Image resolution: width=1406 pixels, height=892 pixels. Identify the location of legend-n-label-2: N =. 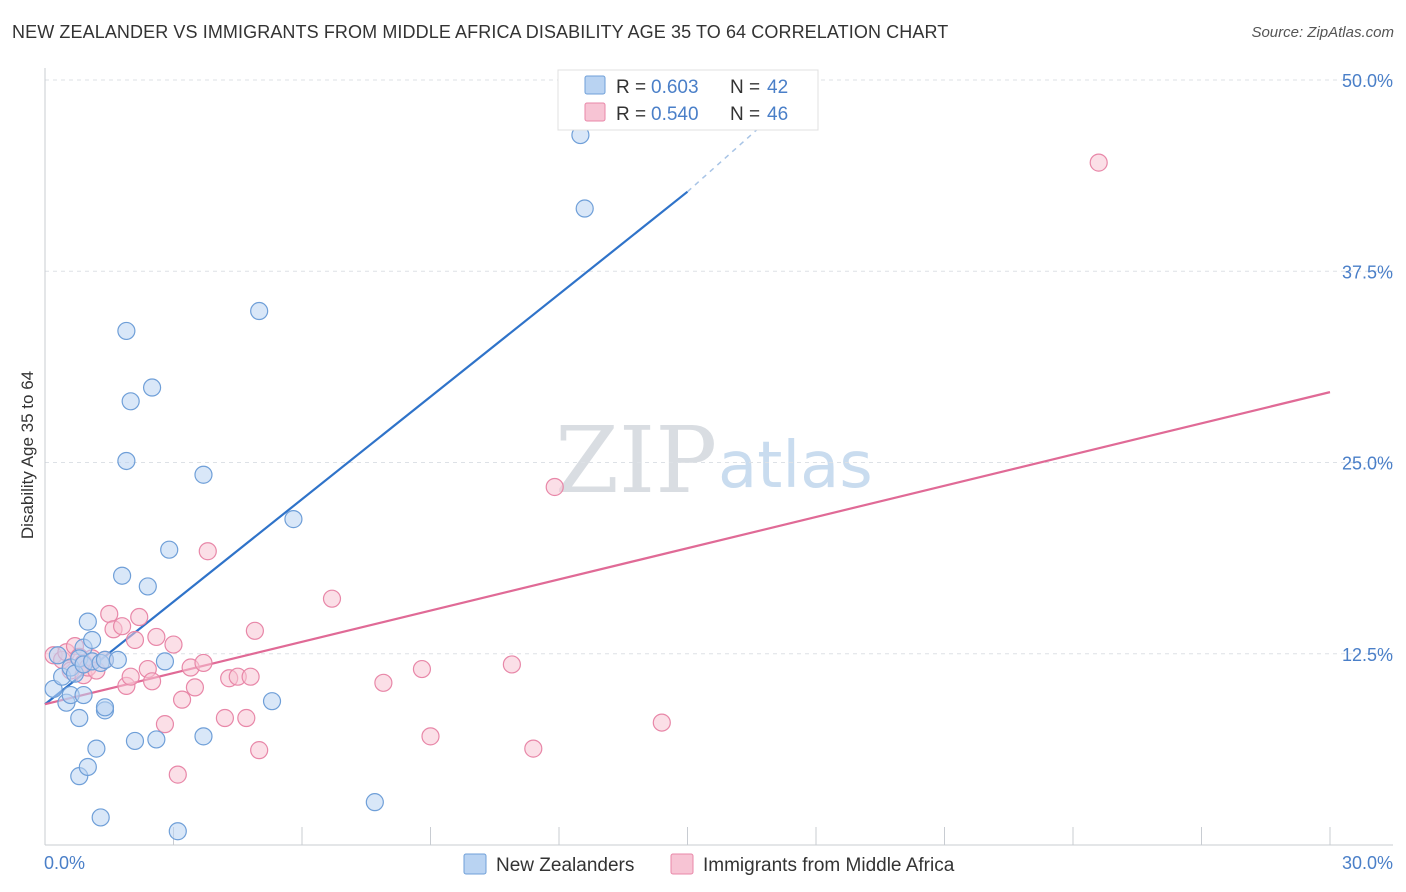
(745, 114).